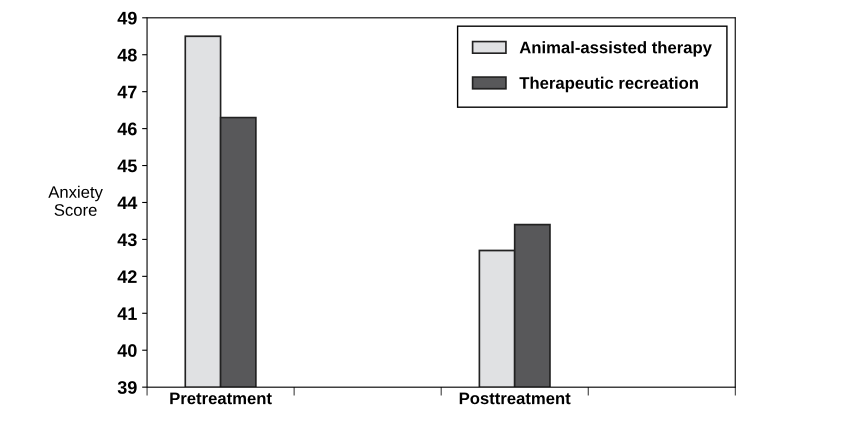 The image size is (865, 445). What do you see at coordinates (616, 49) in the screenshot?
I see `legend-label: Animal-assisted therapy` at bounding box center [616, 49].